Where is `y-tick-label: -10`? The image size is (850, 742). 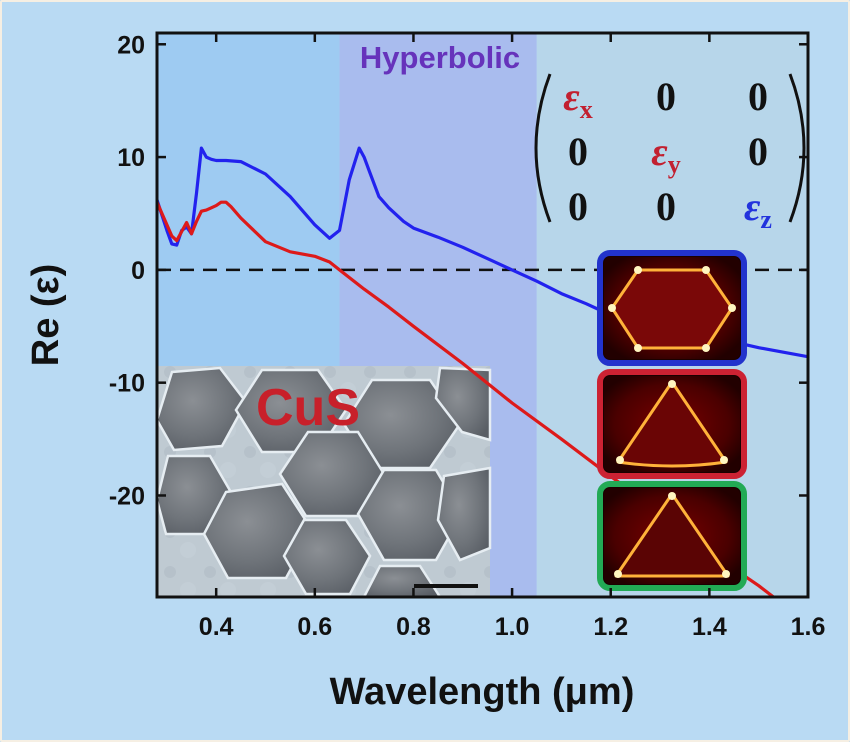 y-tick-label: -10 is located at coordinates (127, 384).